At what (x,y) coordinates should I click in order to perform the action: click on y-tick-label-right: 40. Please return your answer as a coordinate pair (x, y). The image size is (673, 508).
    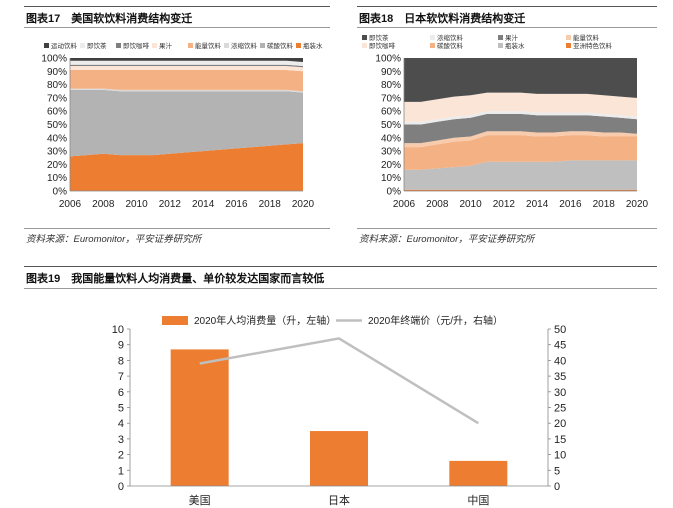
    Looking at the image, I should click on (560, 361).